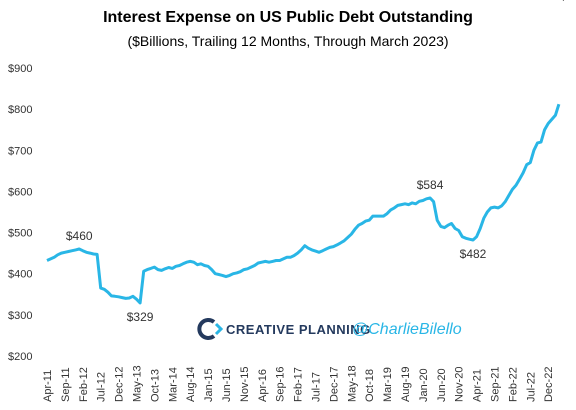  I want to click on x-tick-label: Jan-20, so click(424, 385).